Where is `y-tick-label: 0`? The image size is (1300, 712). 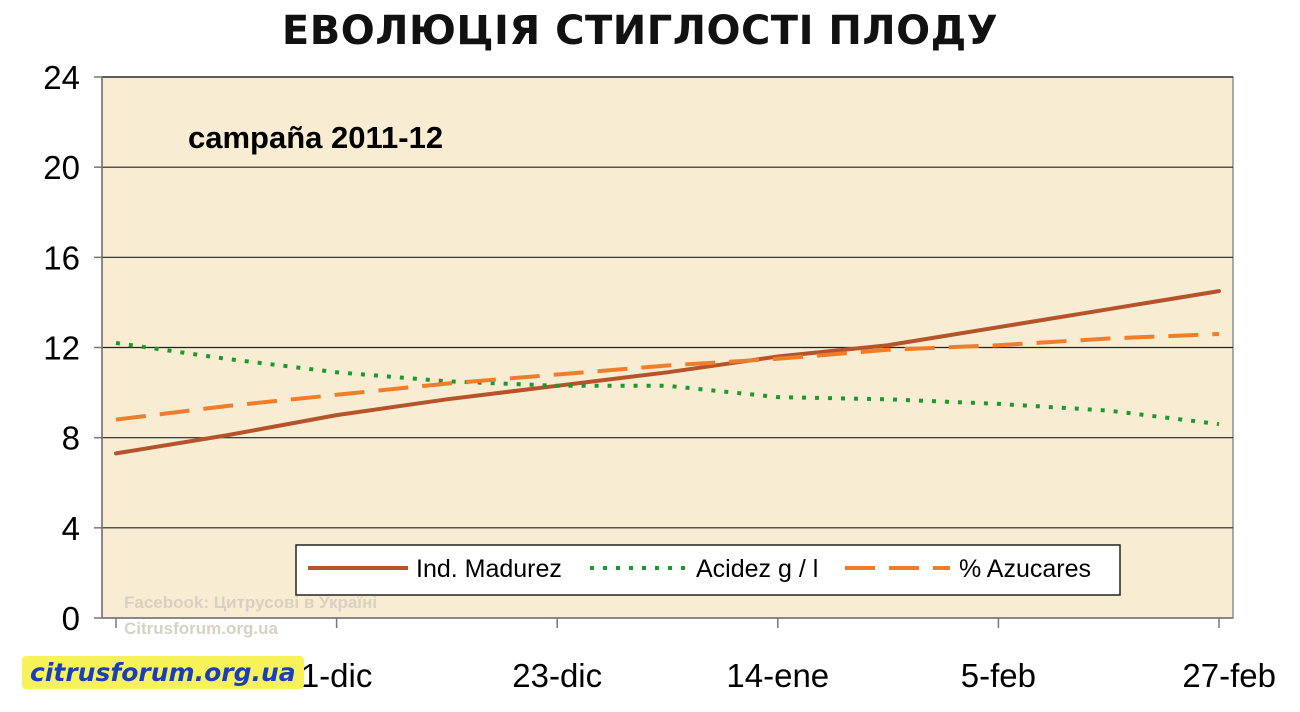 y-tick-label: 0 is located at coordinates (71, 618).